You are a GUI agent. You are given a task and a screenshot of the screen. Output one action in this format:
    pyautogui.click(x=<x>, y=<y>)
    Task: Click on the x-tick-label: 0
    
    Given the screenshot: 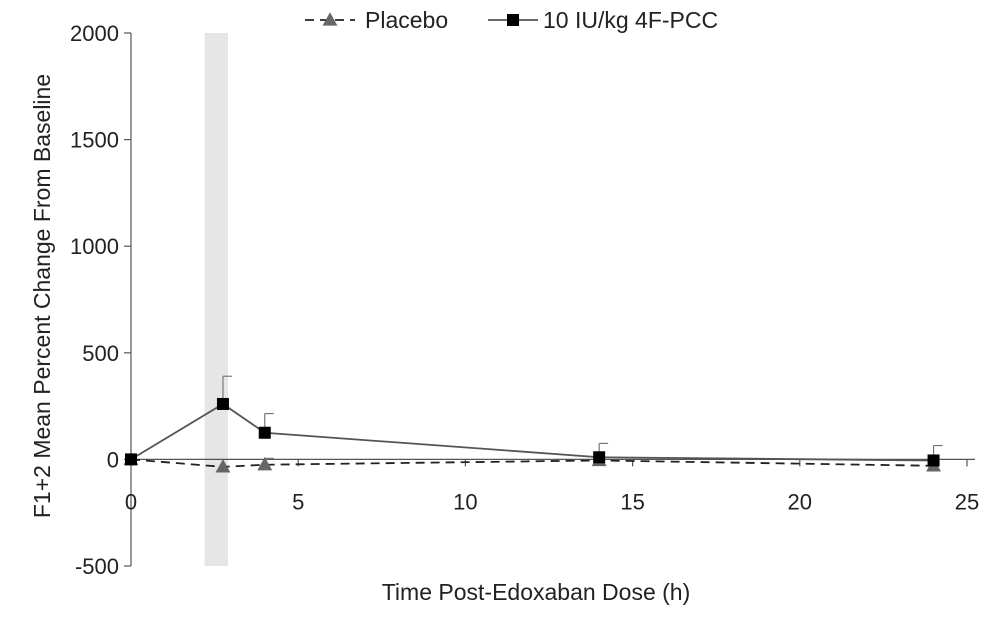 What is the action you would take?
    pyautogui.click(x=131, y=501)
    